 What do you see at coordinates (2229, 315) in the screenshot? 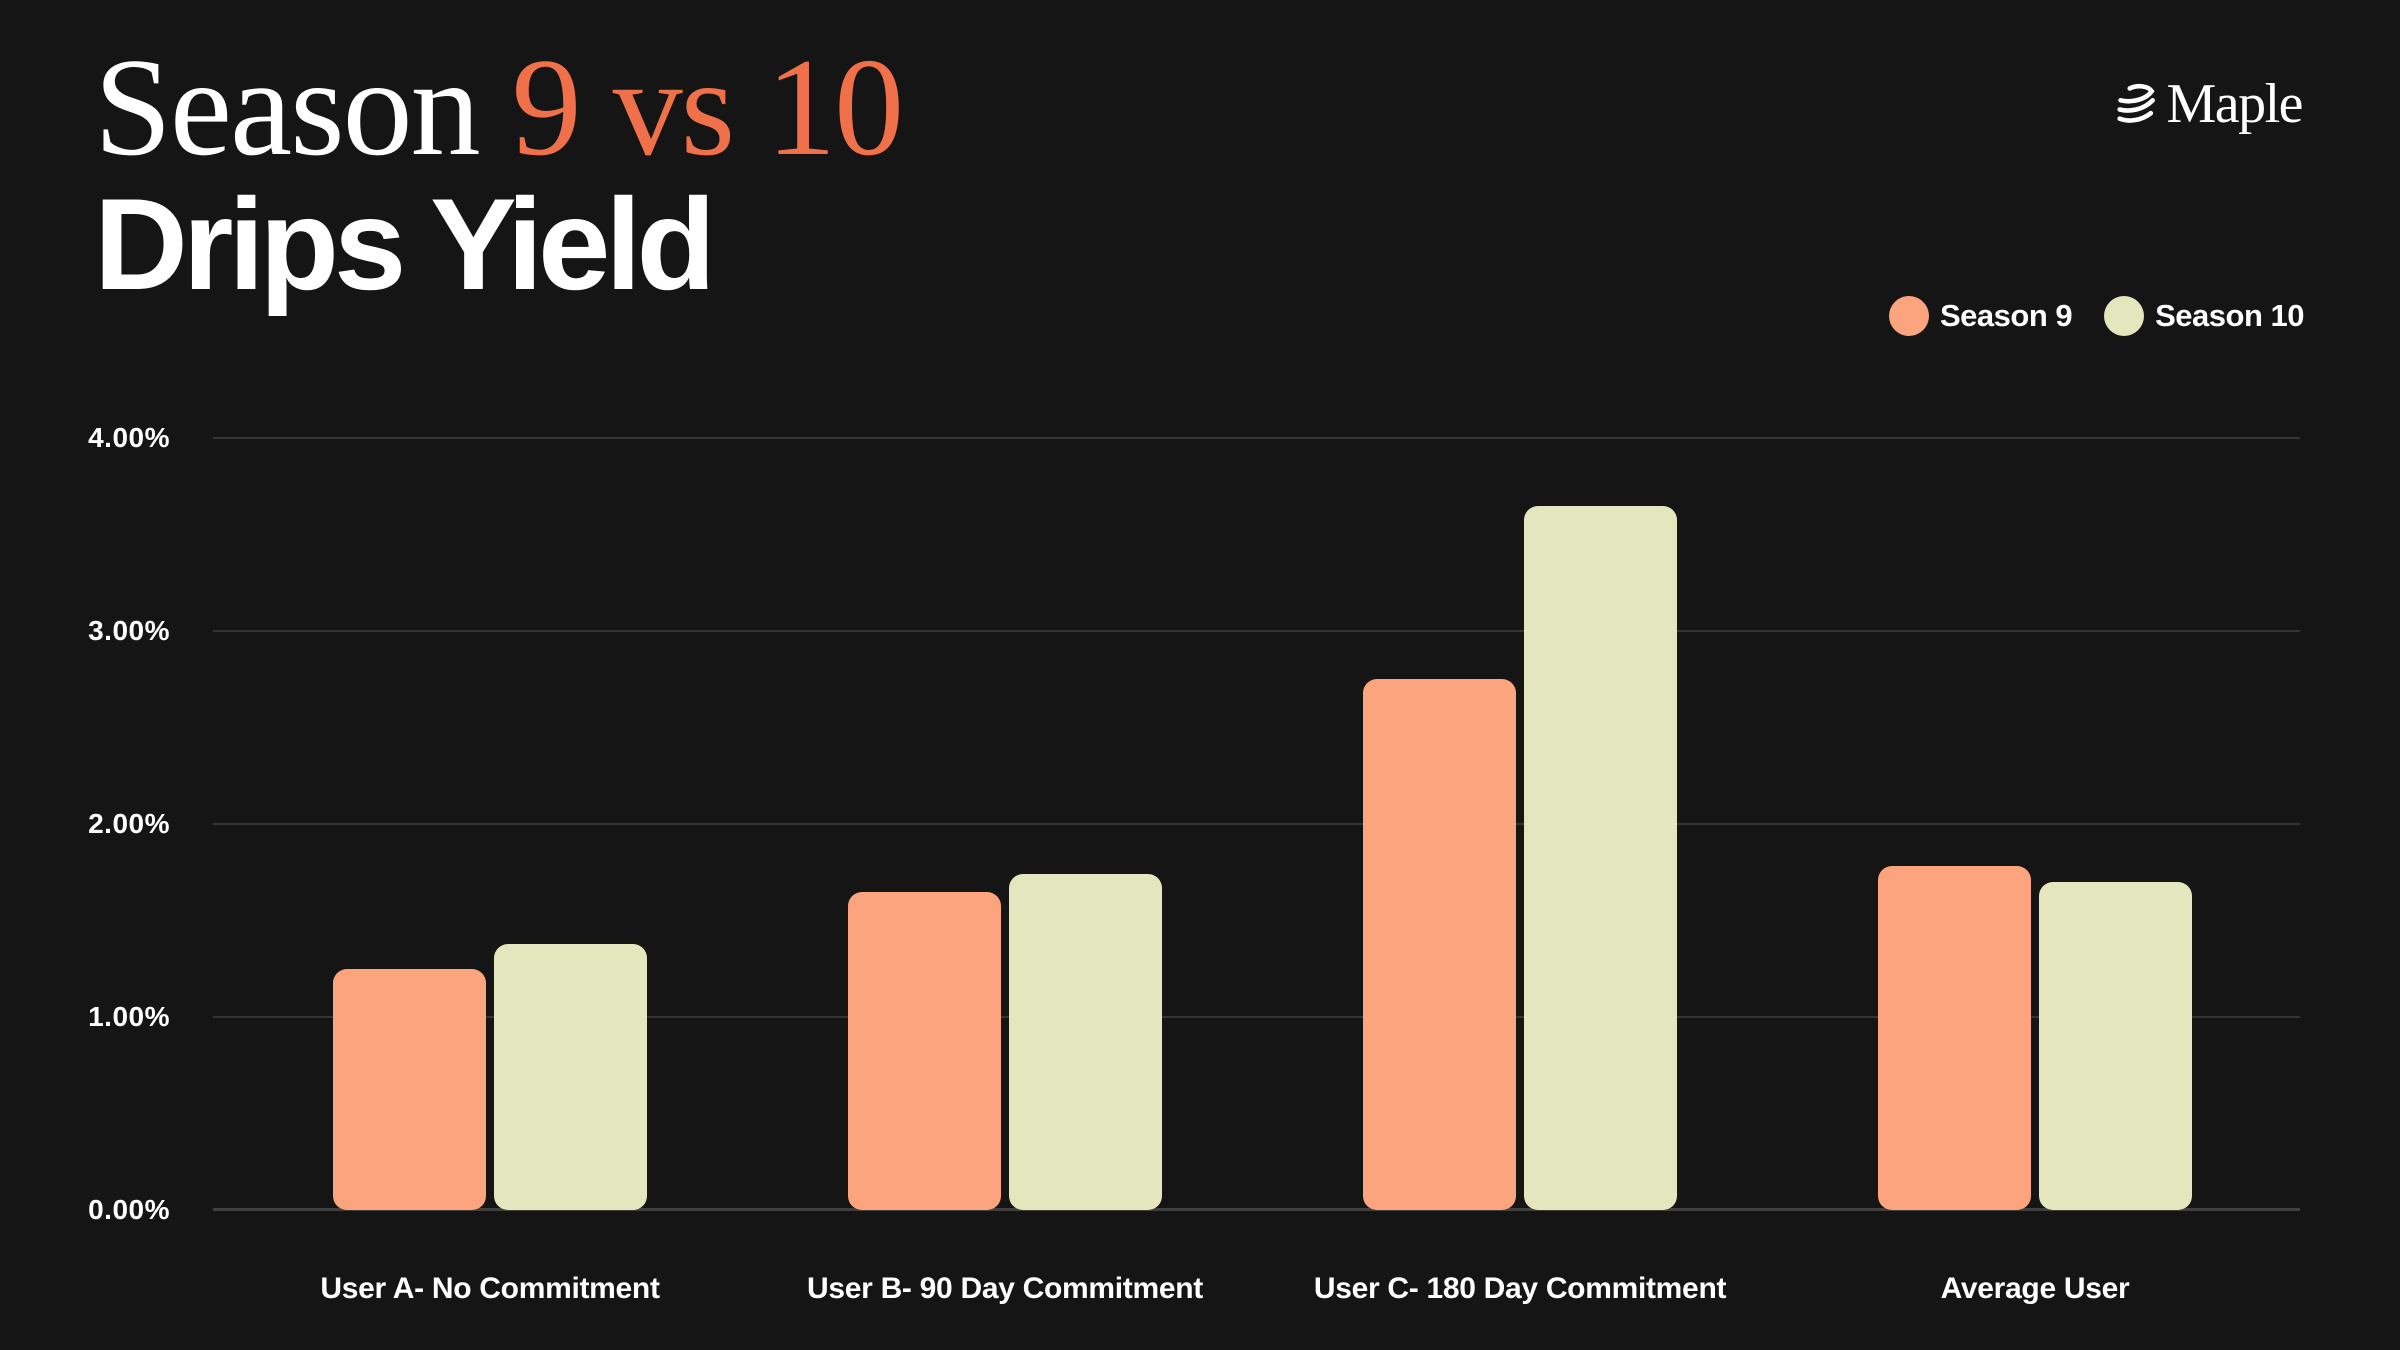
I see `legend-label-season-10: Season 10` at bounding box center [2229, 315].